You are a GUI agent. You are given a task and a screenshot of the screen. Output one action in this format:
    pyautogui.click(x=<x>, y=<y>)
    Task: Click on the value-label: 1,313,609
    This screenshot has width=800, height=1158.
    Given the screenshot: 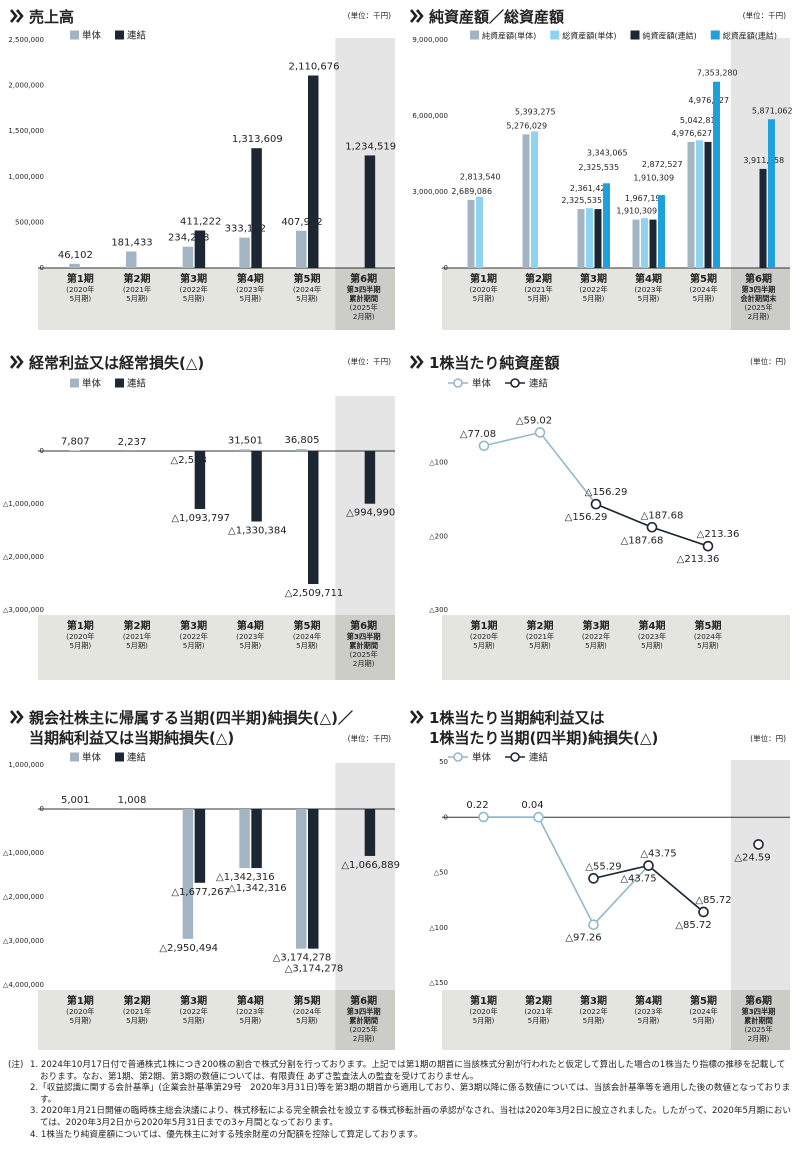 What is the action you would take?
    pyautogui.click(x=257, y=139)
    